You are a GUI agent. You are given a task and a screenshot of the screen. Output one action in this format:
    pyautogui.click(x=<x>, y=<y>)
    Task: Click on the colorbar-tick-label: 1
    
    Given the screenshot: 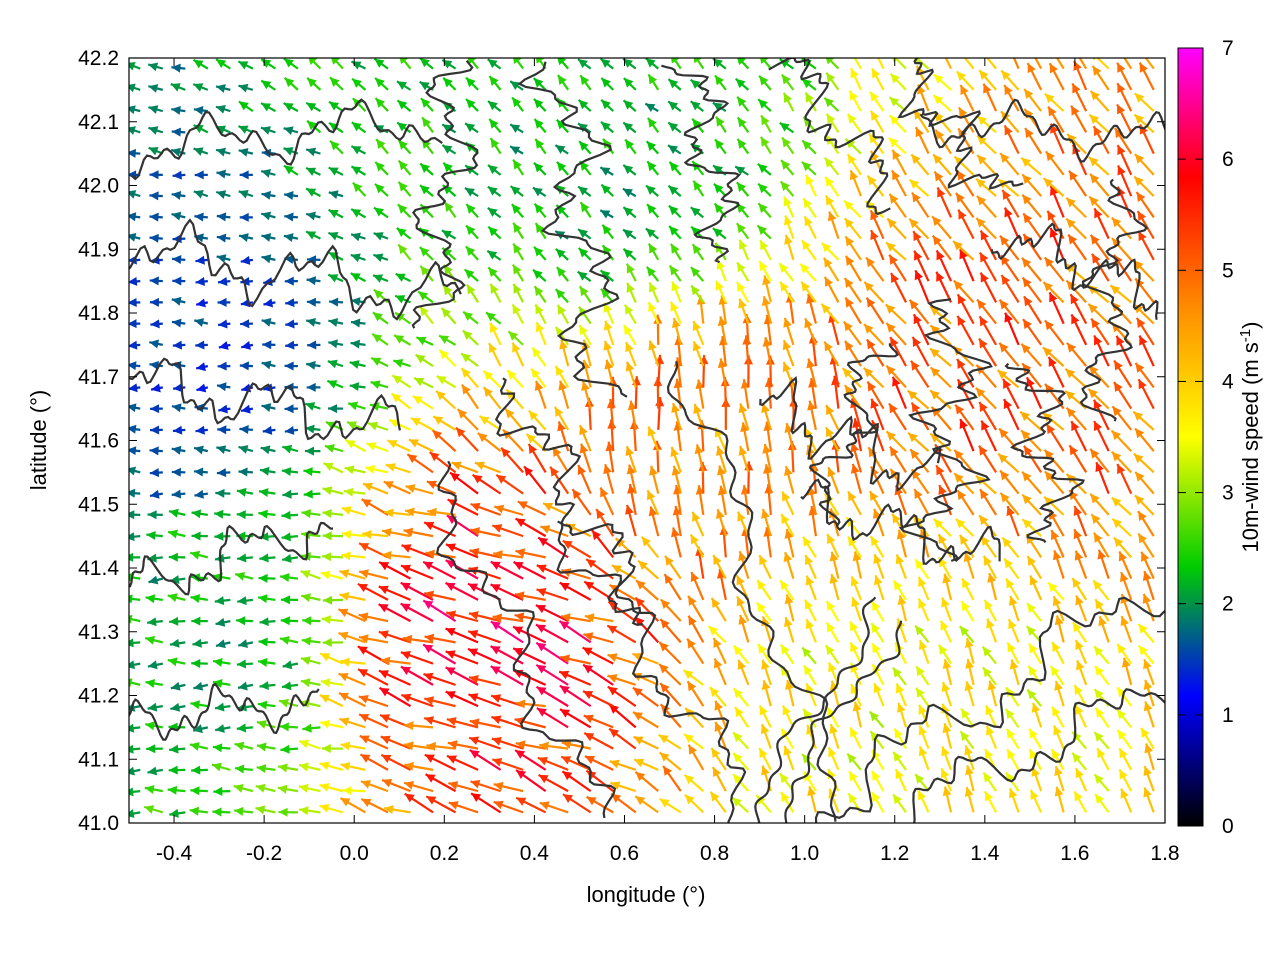 What is the action you would take?
    pyautogui.click(x=1228, y=715)
    